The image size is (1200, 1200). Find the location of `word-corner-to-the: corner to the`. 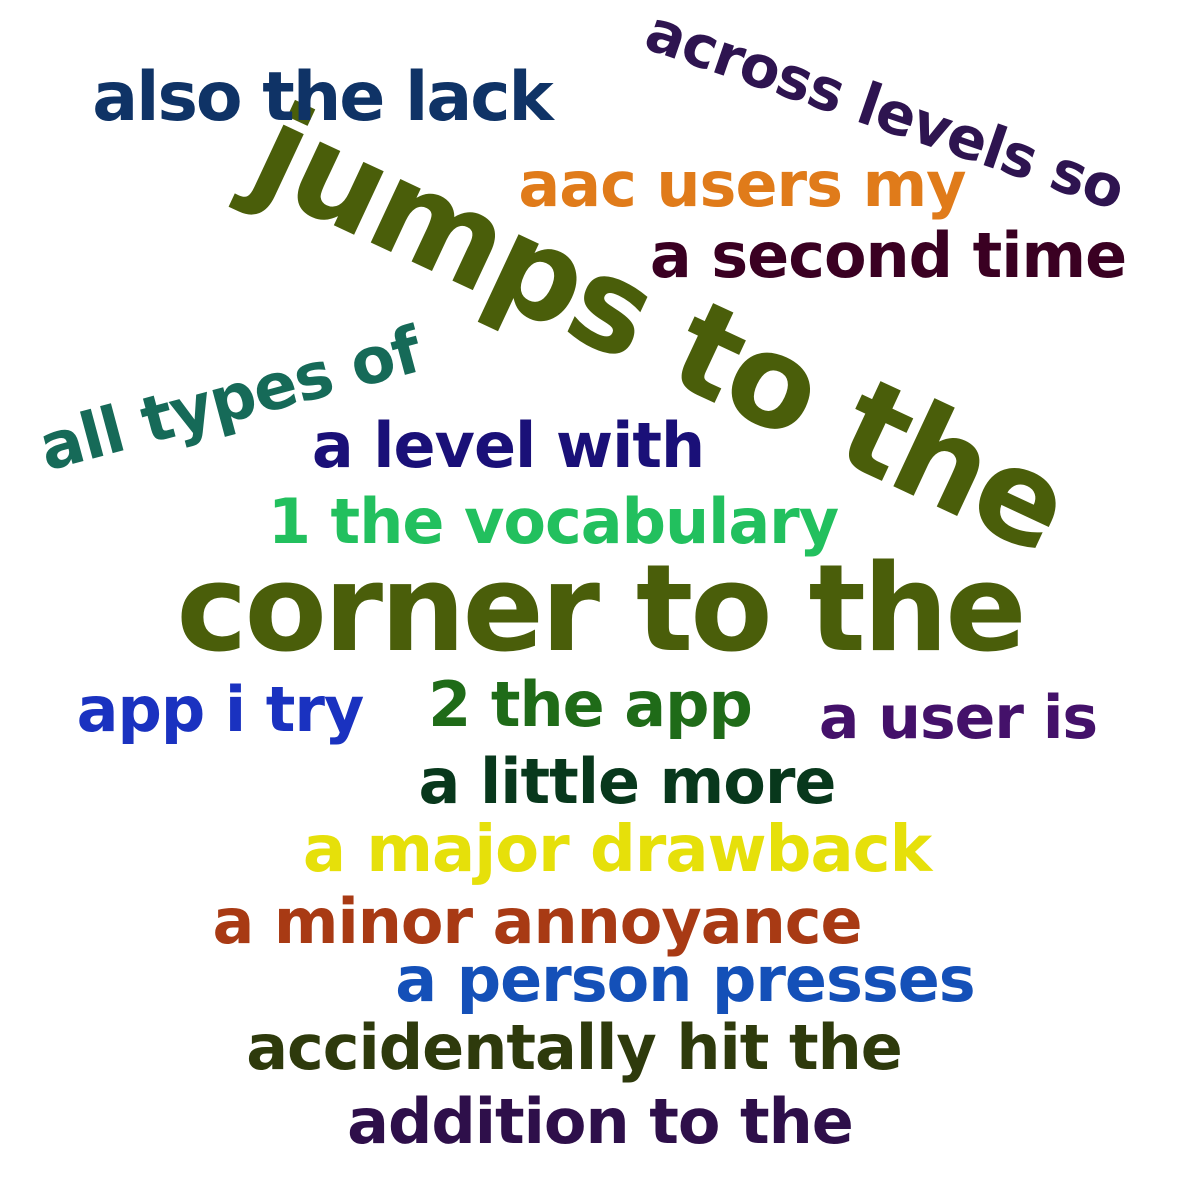

word-corner-to-the: corner to the is located at coordinates (601, 609).